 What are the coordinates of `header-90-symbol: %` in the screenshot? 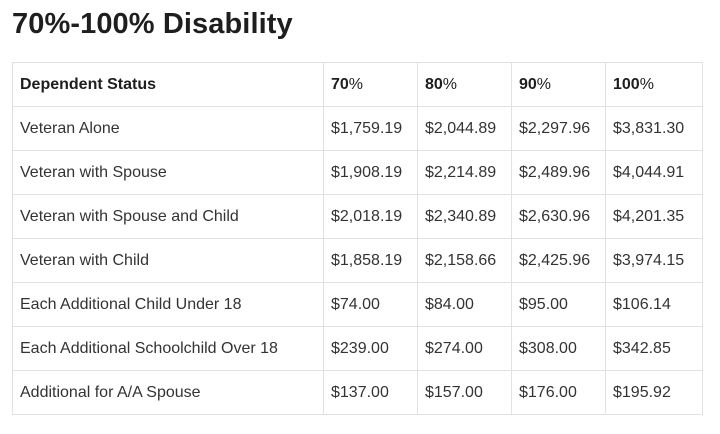 It's located at (544, 84).